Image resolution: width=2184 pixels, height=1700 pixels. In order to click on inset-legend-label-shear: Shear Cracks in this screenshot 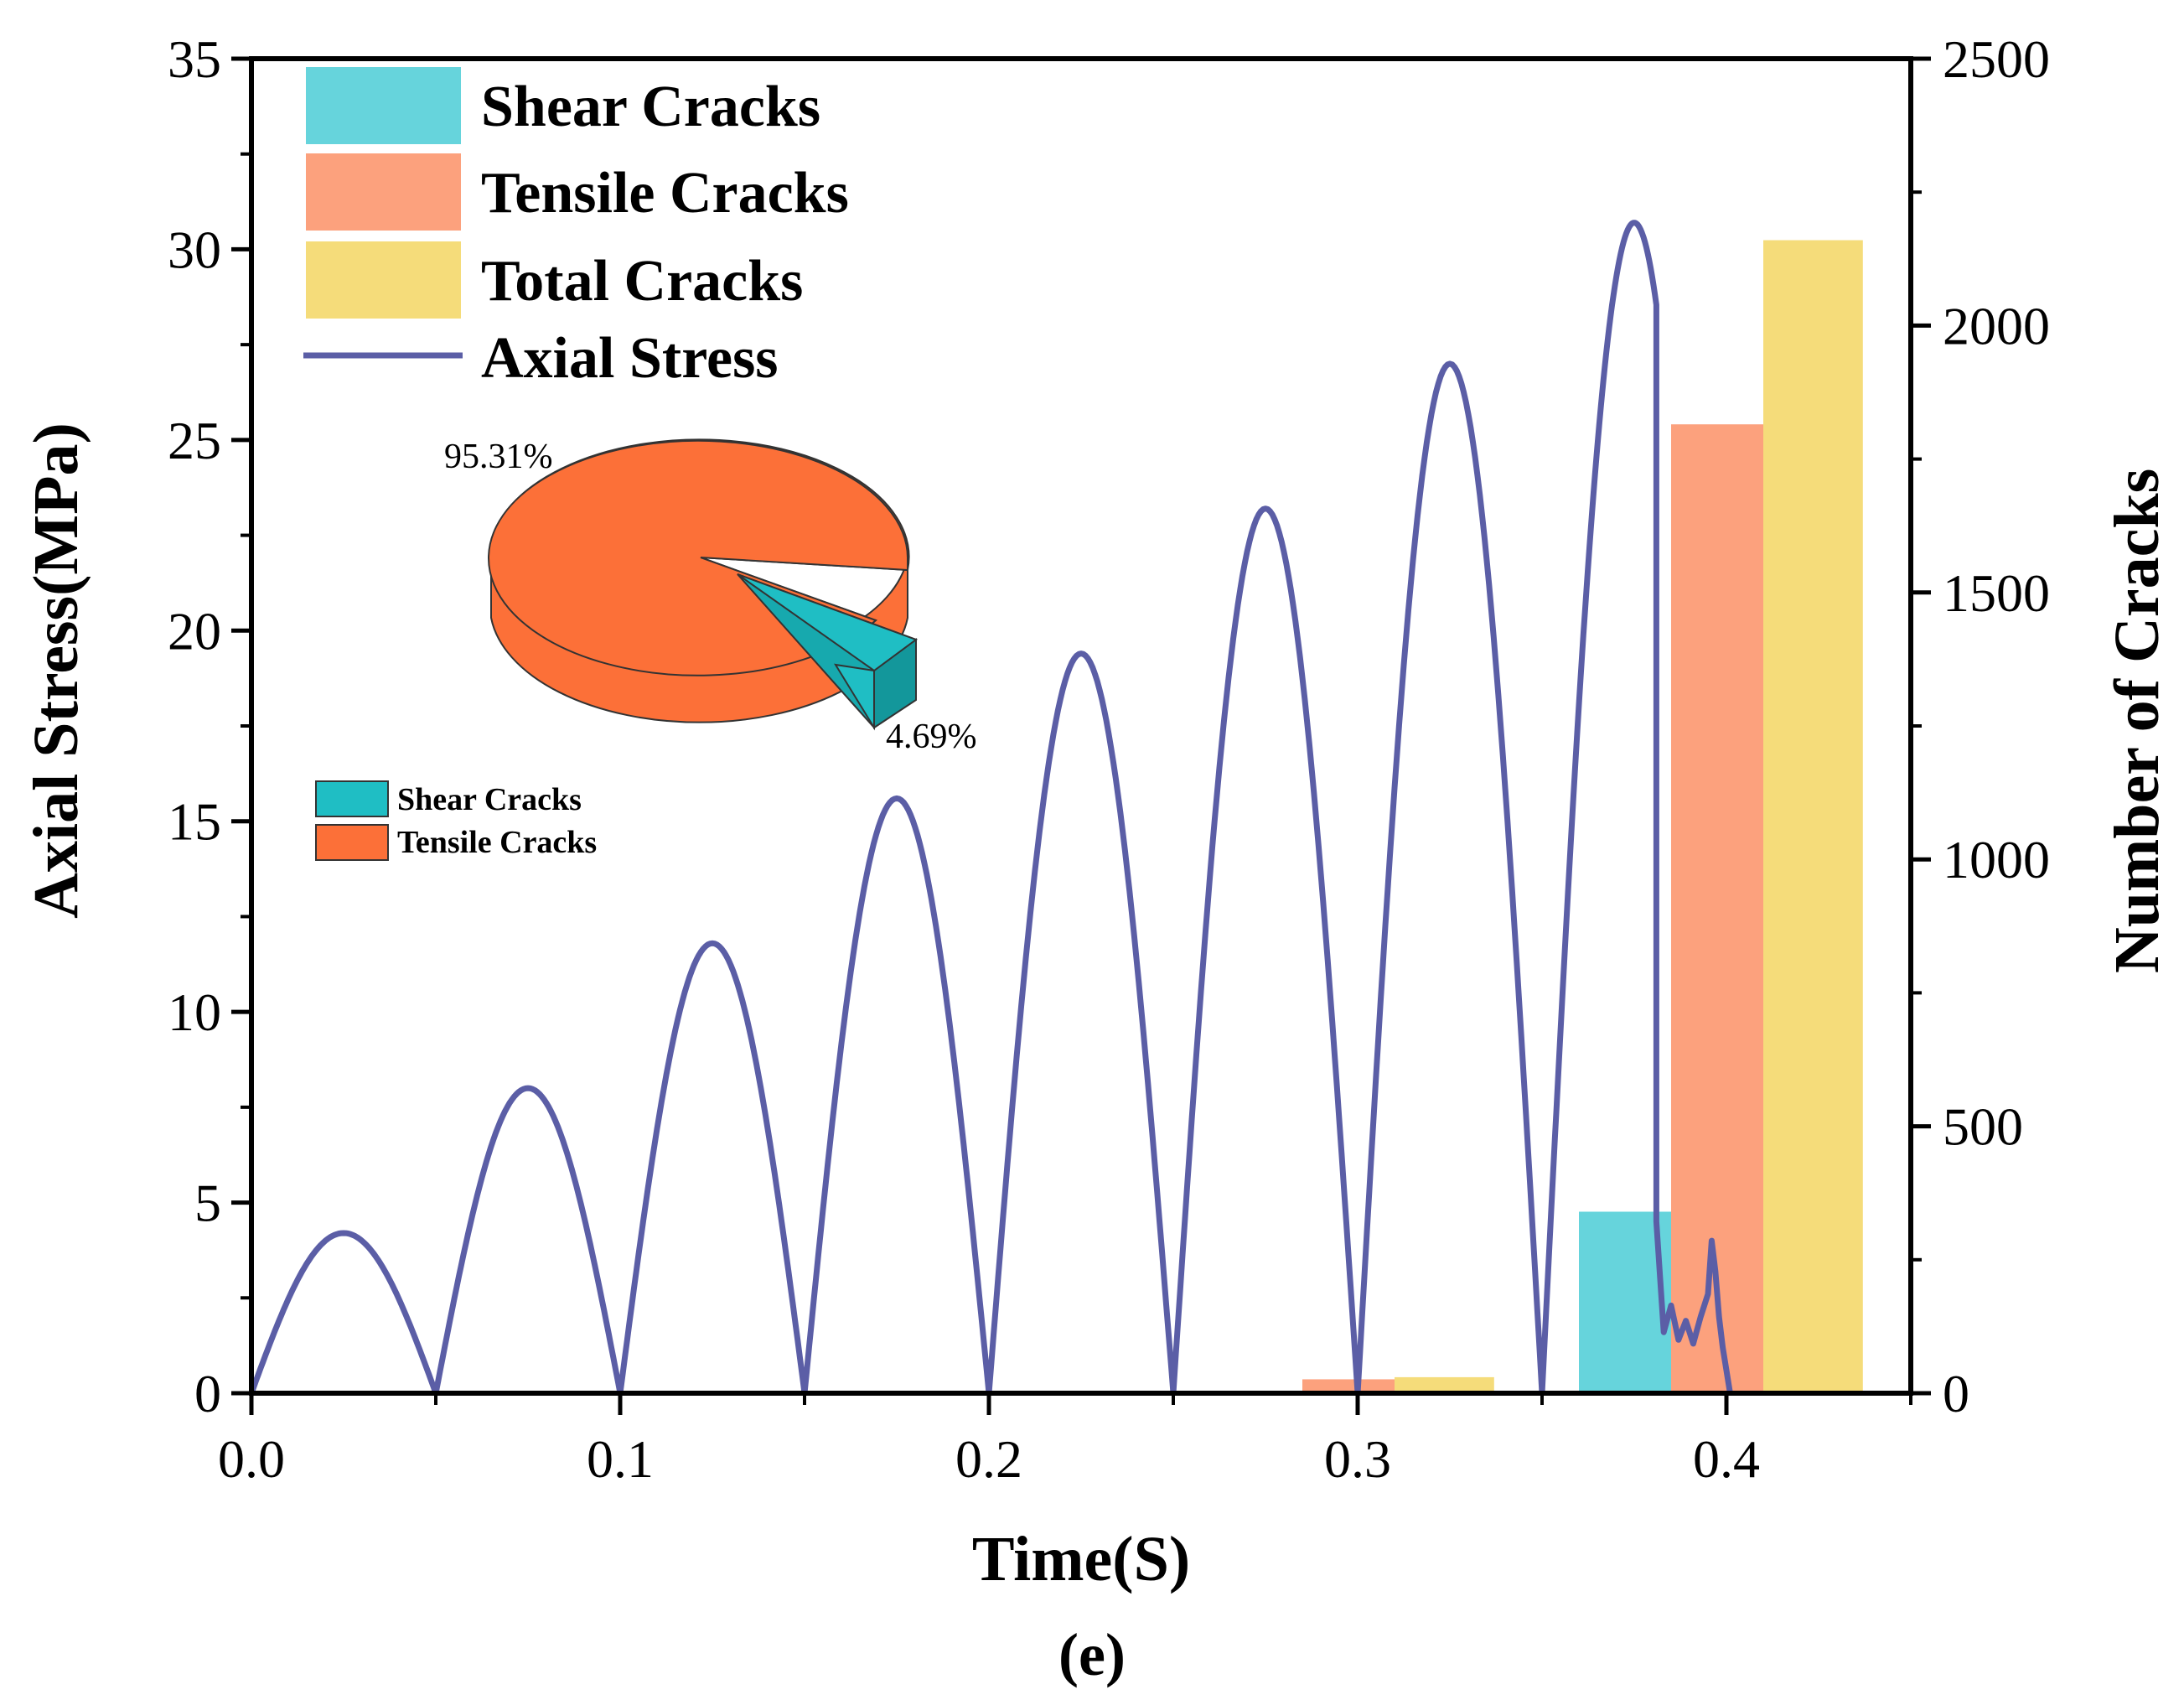, I will do `click(489, 799)`.